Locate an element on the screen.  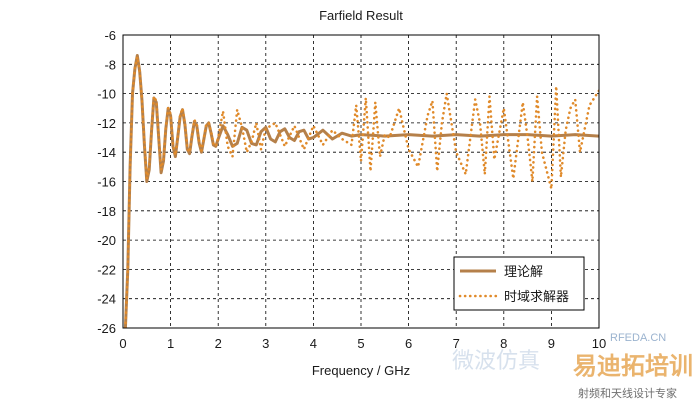
y-tick-label: -14 is located at coordinates (106, 152).